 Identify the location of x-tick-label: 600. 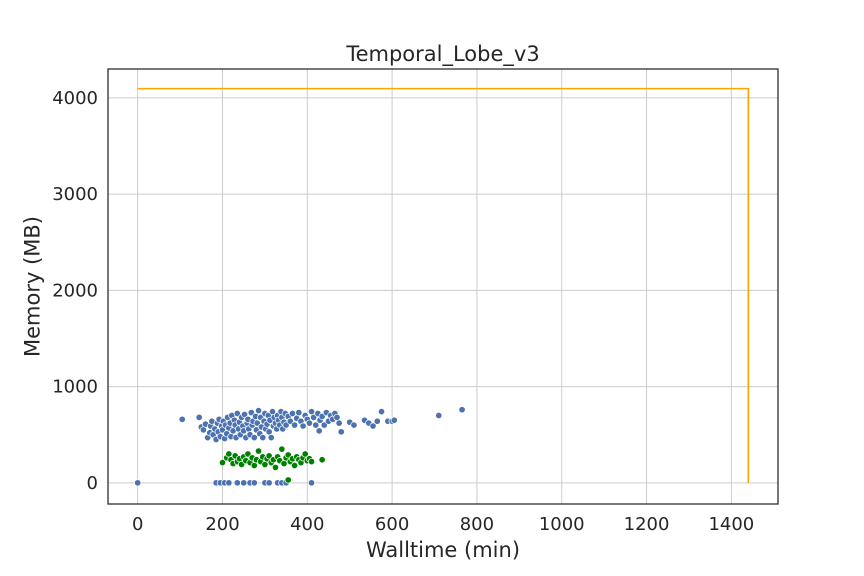
(392, 524).